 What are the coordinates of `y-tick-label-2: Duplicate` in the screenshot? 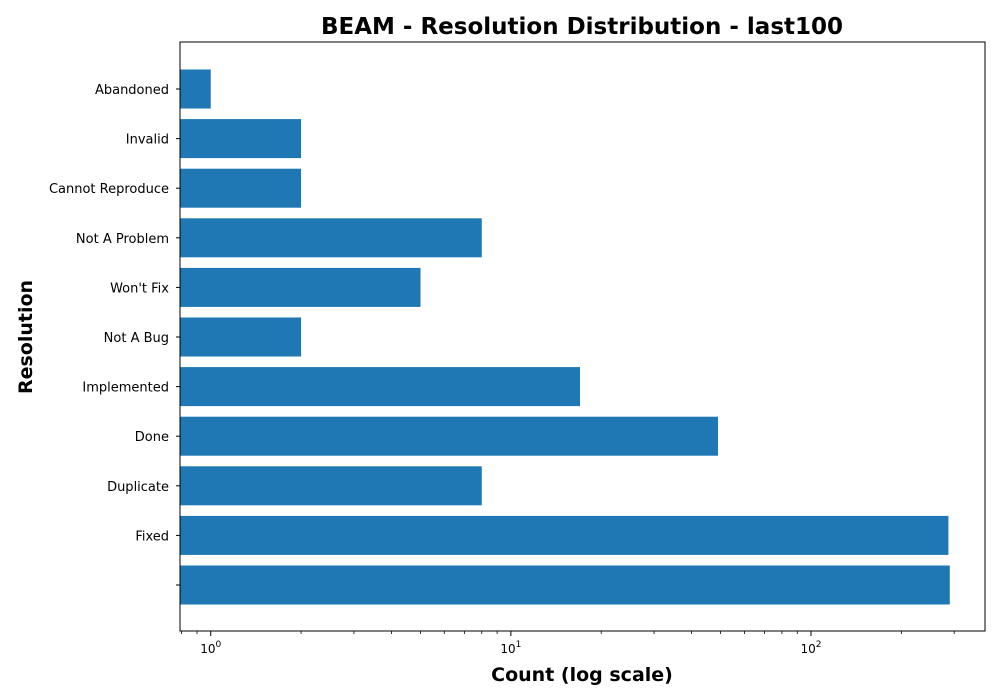 It's located at (138, 487).